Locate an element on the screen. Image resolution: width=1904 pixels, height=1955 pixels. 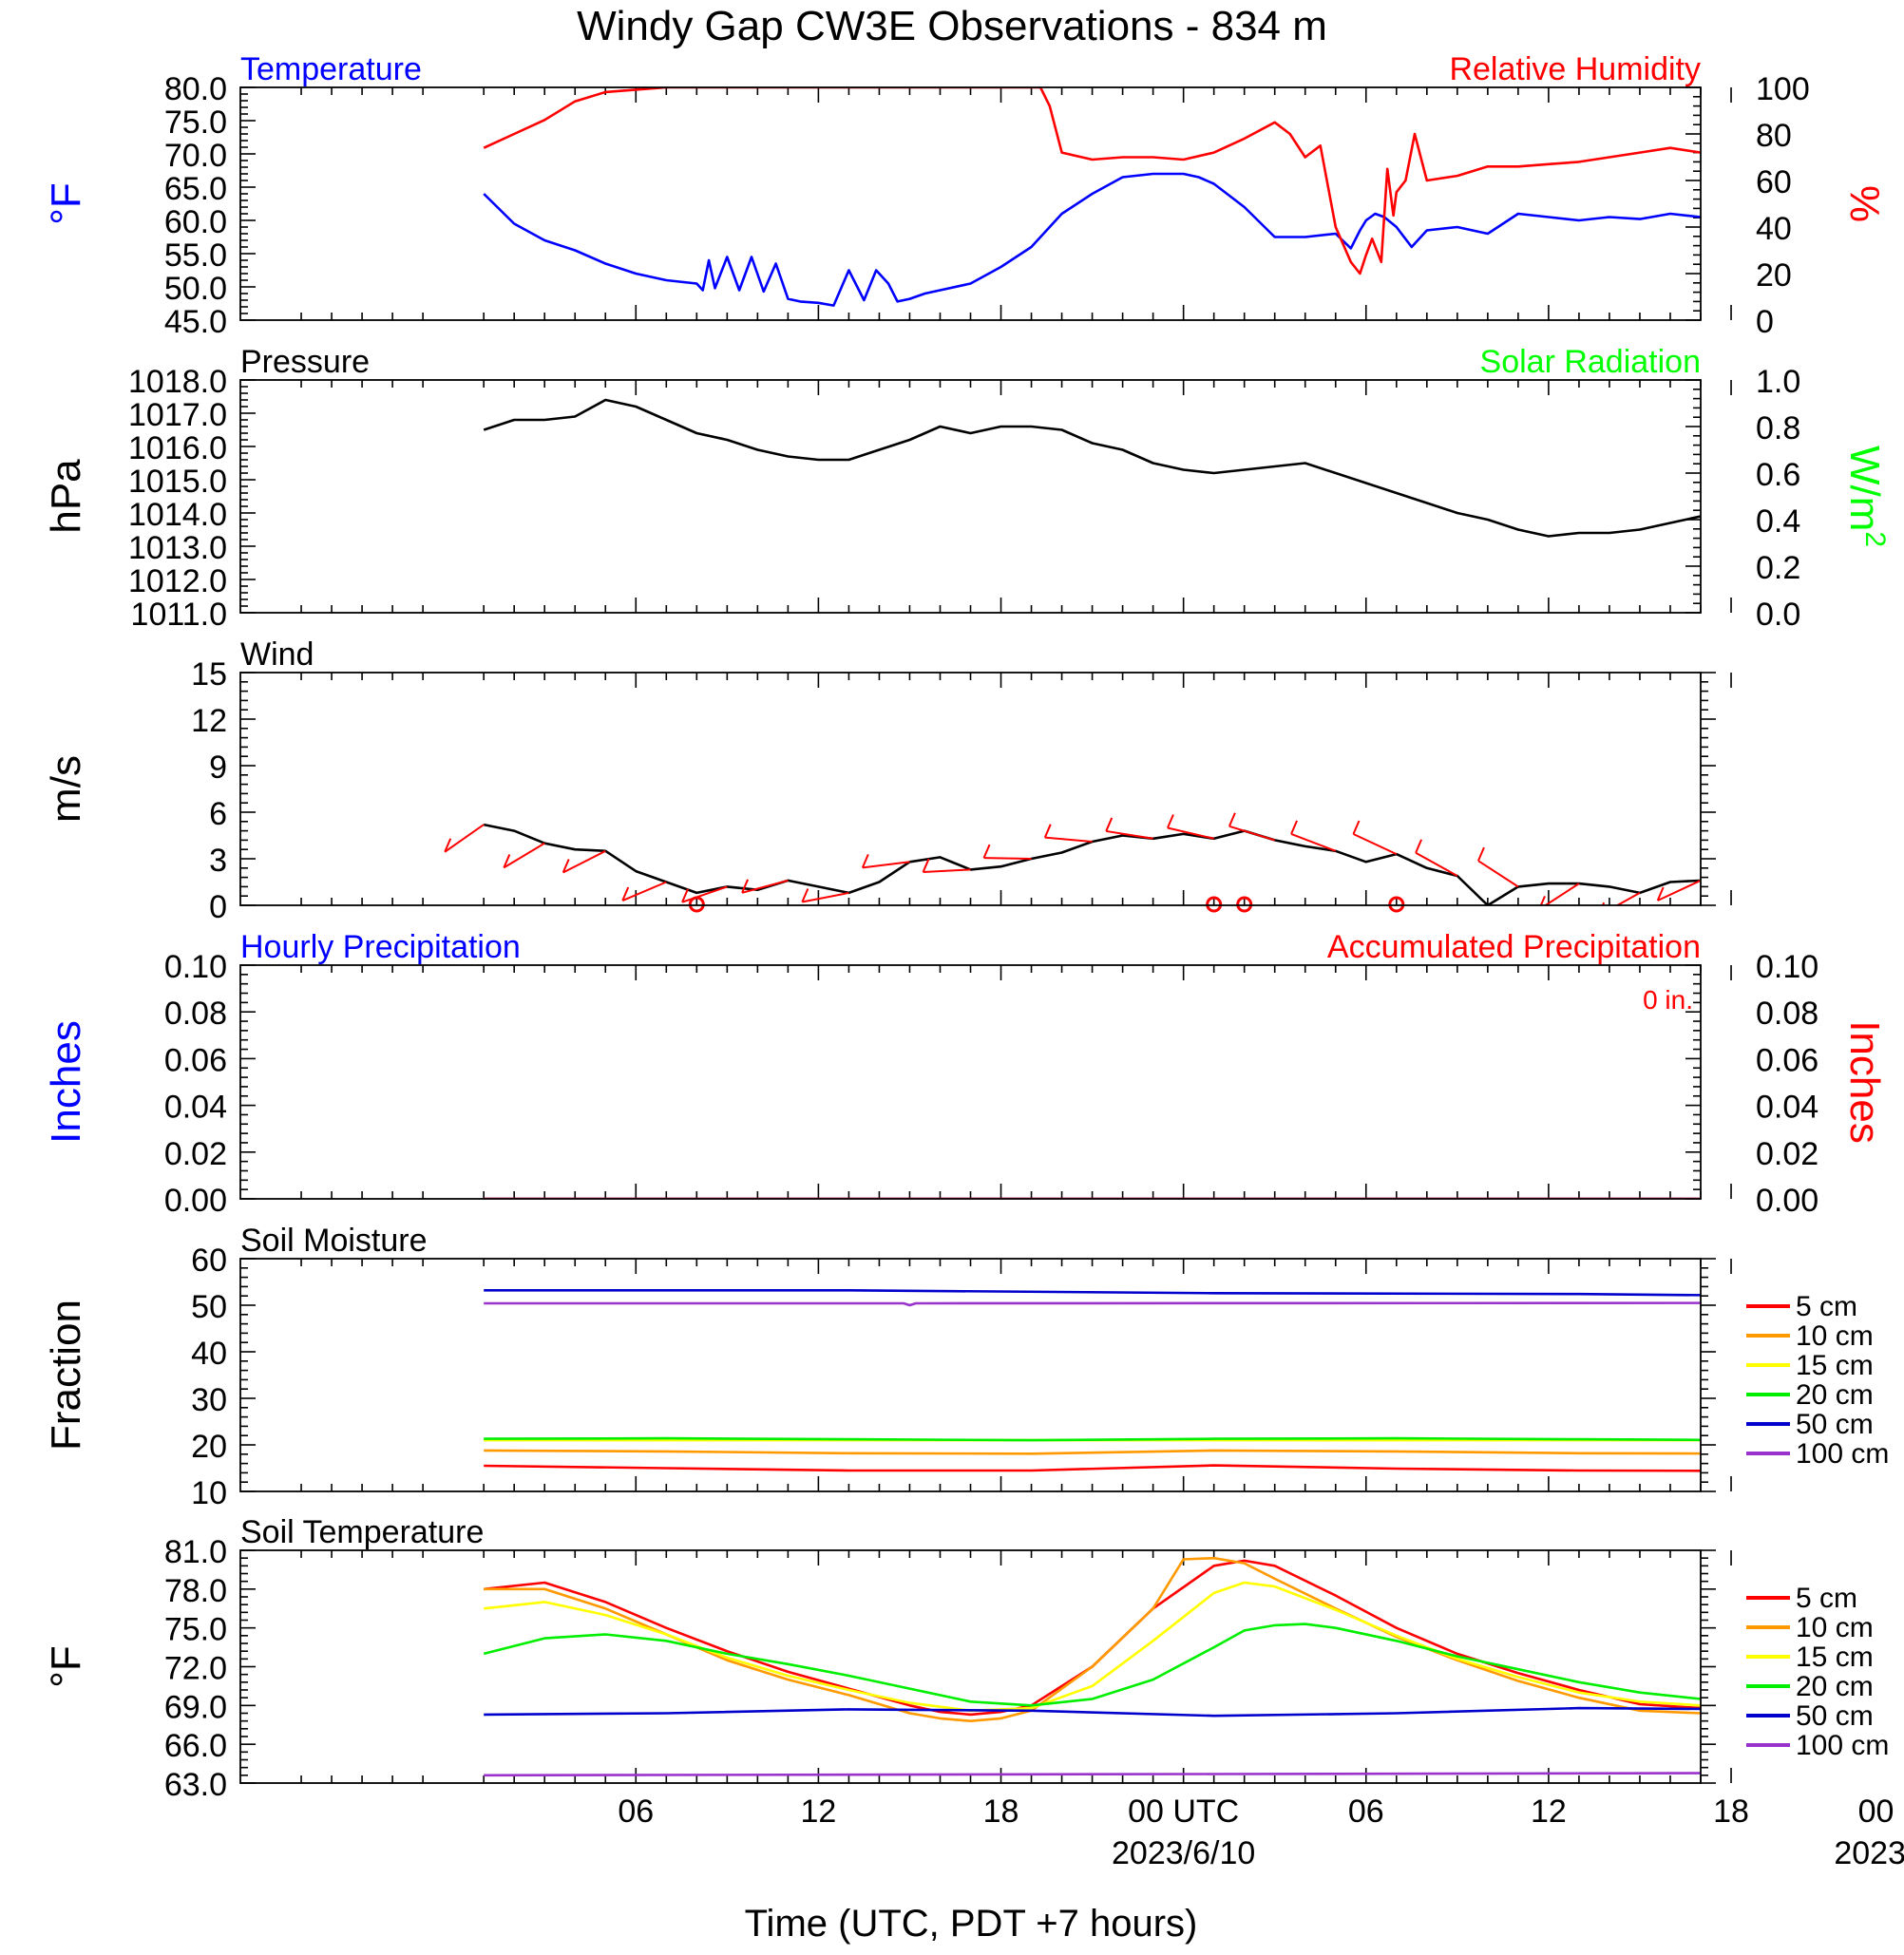
y-right-tick-label: 80 is located at coordinates (1774, 136).